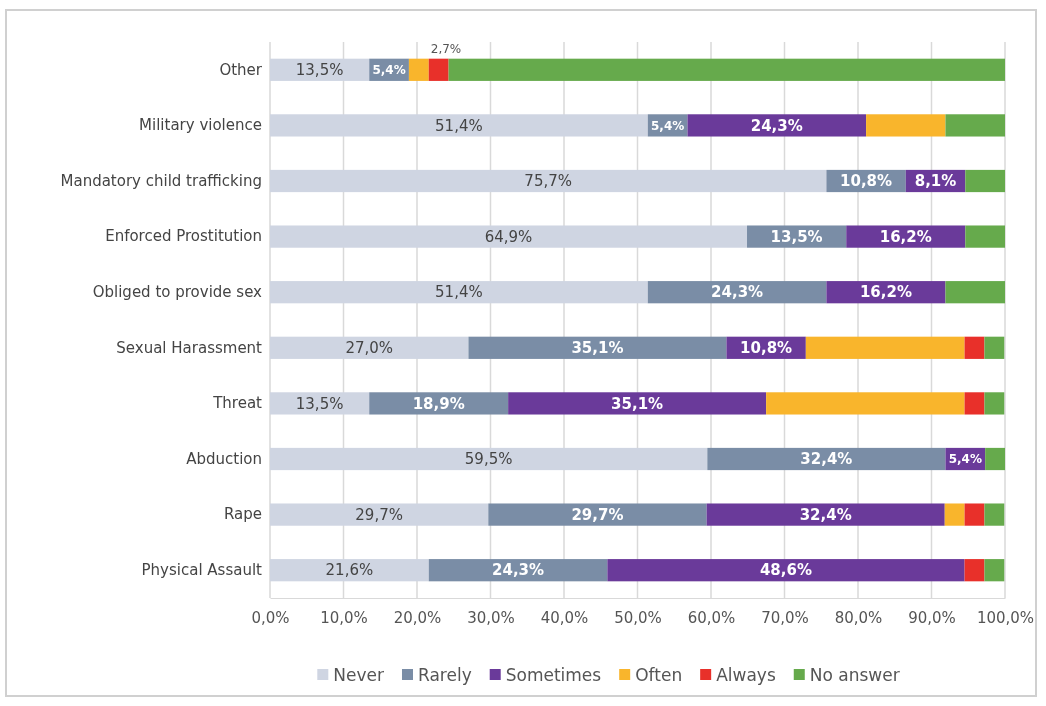 The image size is (1046, 706). I want to click on x-tick-label: 100,0%, so click(1005, 617).